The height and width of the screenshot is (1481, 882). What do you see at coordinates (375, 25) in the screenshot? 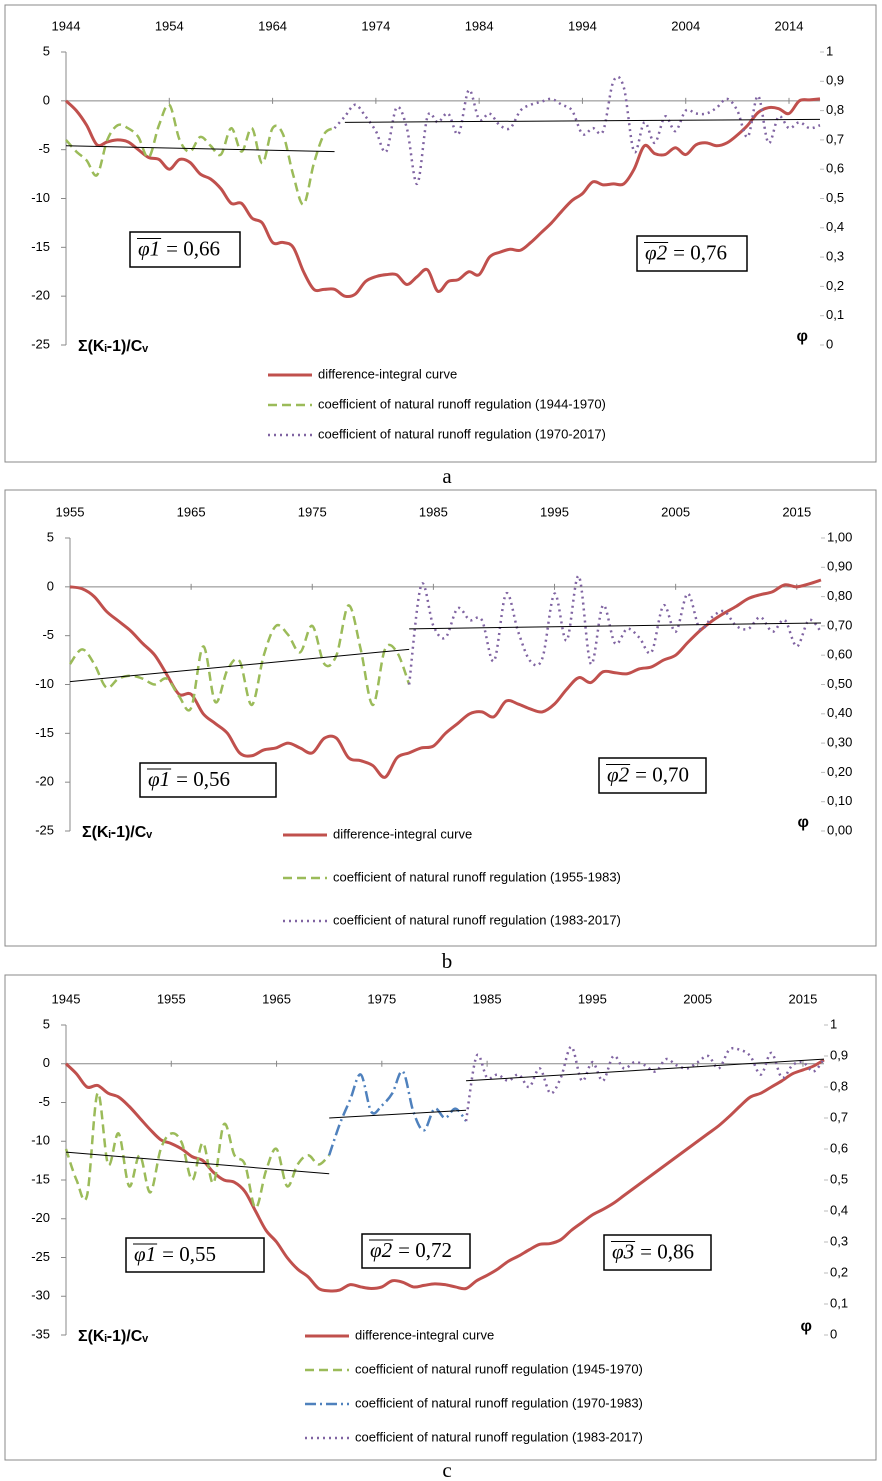
I see `x-tick-label: 1974` at bounding box center [375, 25].